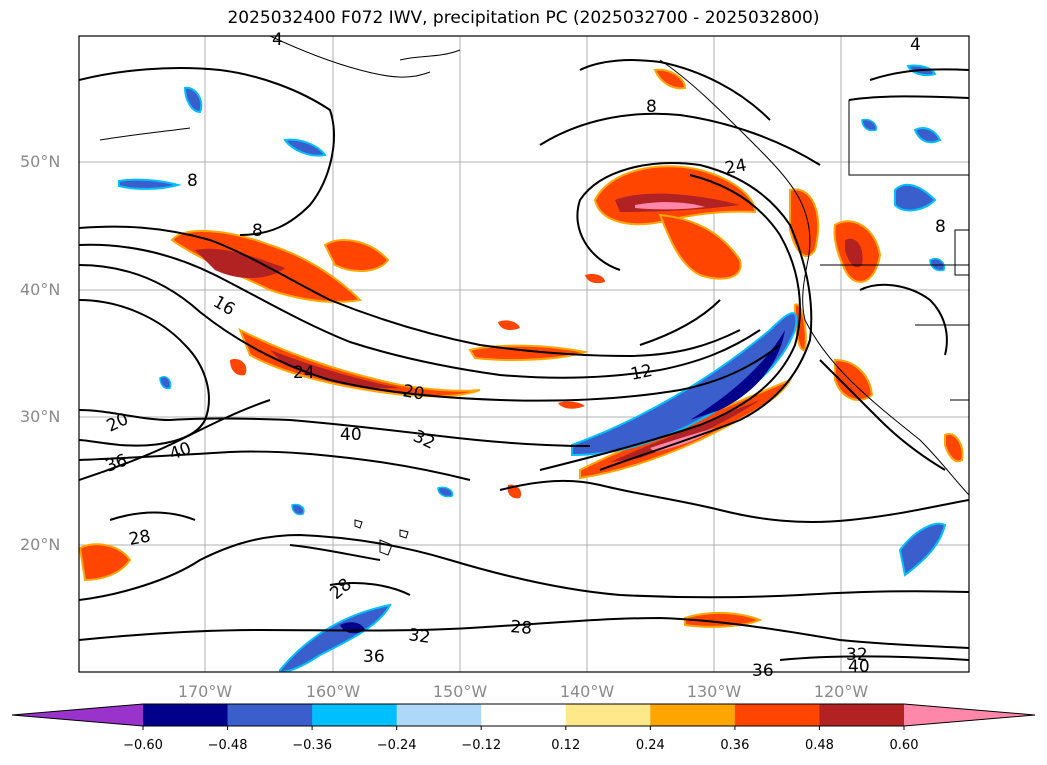 The height and width of the screenshot is (765, 1047). I want to click on lon-label-160w: 160°W, so click(333, 691).